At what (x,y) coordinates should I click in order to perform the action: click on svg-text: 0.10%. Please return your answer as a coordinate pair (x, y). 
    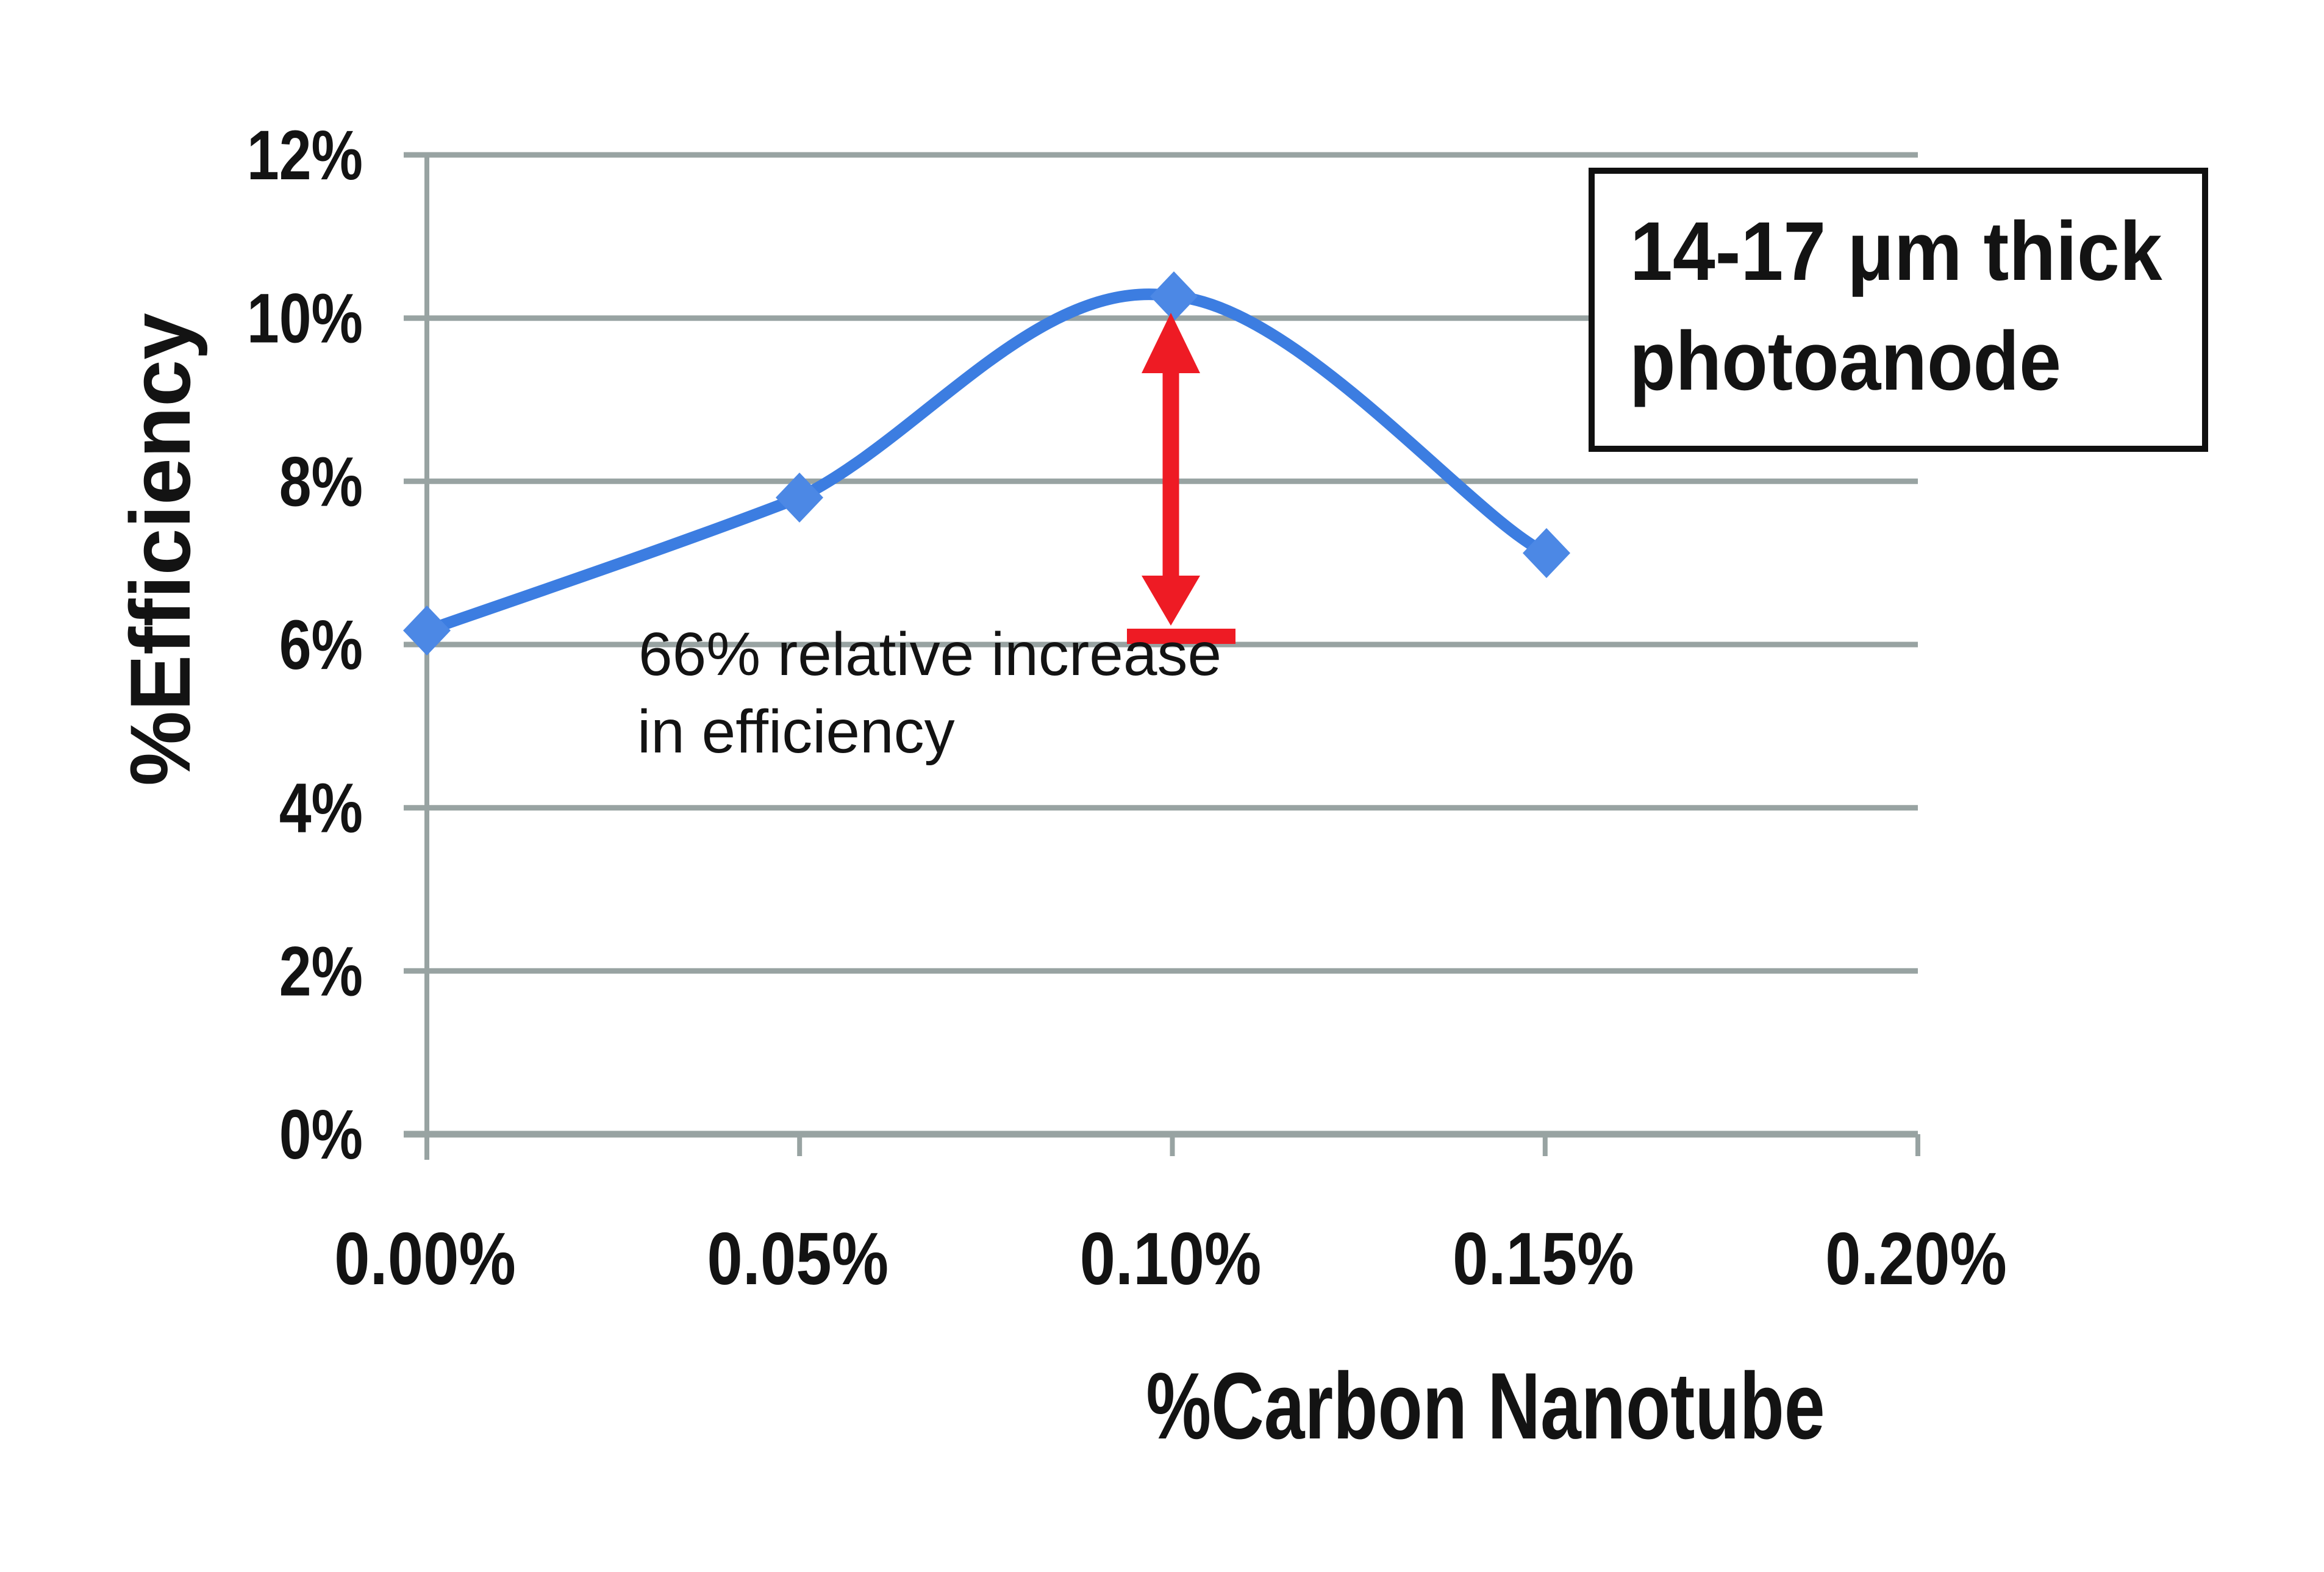
    Looking at the image, I should click on (1171, 1259).